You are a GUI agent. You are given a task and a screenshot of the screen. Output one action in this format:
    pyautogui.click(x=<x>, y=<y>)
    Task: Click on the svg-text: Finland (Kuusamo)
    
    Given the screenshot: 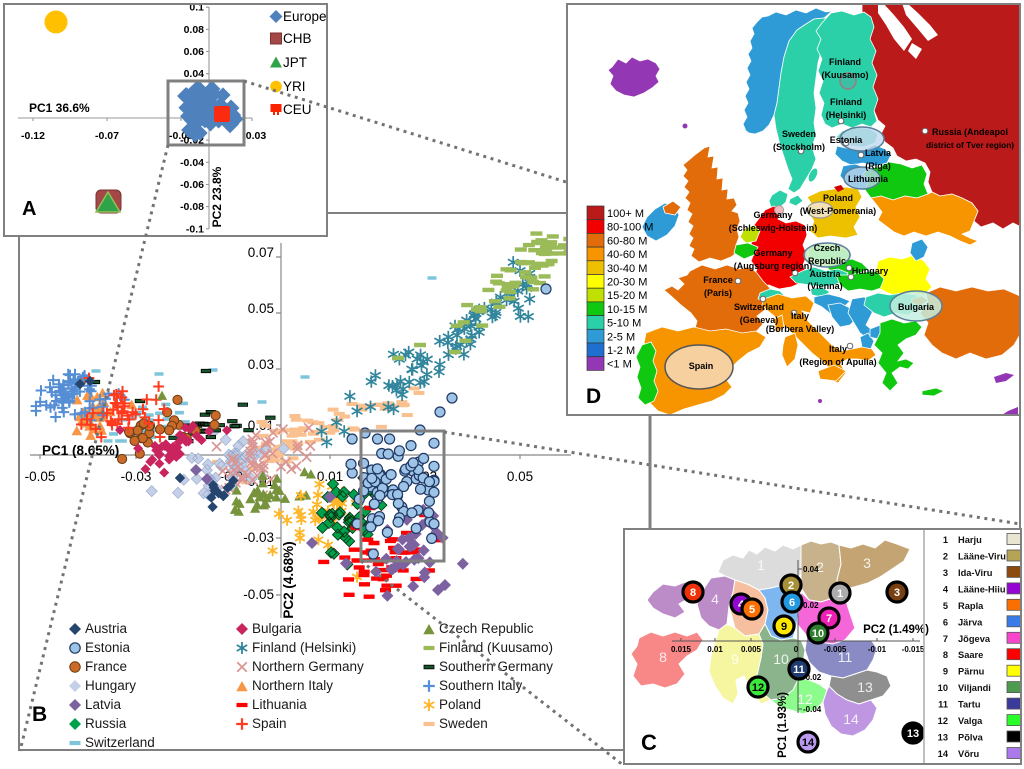 What is the action you would take?
    pyautogui.click(x=496, y=647)
    